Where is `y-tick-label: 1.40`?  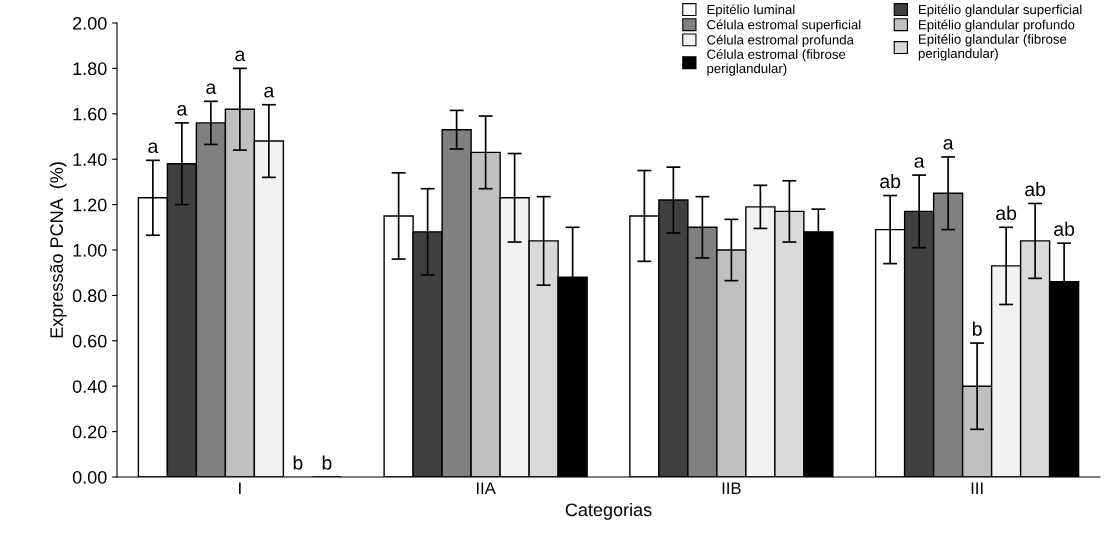 y-tick-label: 1.40 is located at coordinates (90, 159).